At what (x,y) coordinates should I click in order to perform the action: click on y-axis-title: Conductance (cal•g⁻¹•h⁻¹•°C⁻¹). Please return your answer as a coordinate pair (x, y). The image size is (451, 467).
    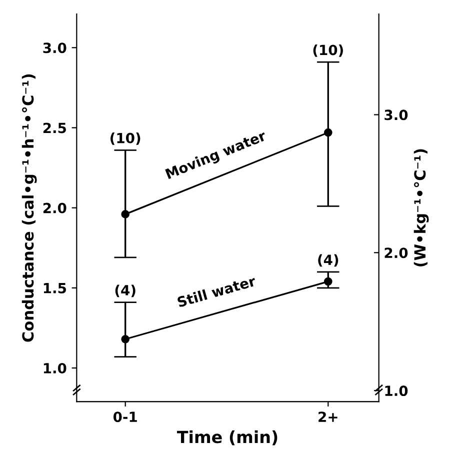
    Looking at the image, I should click on (29, 208).